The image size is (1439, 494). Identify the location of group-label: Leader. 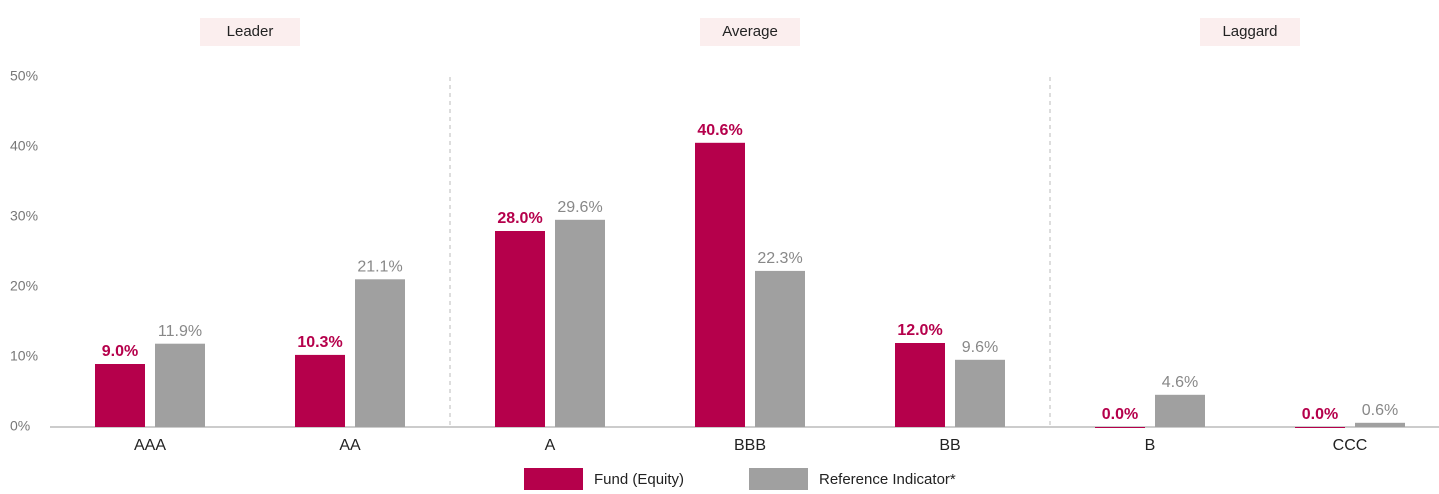
(250, 31).